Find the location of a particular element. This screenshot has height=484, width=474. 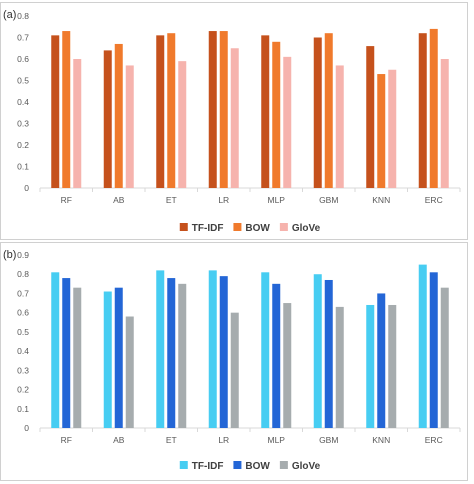

panel-label-b: (b) is located at coordinates (10, 255).